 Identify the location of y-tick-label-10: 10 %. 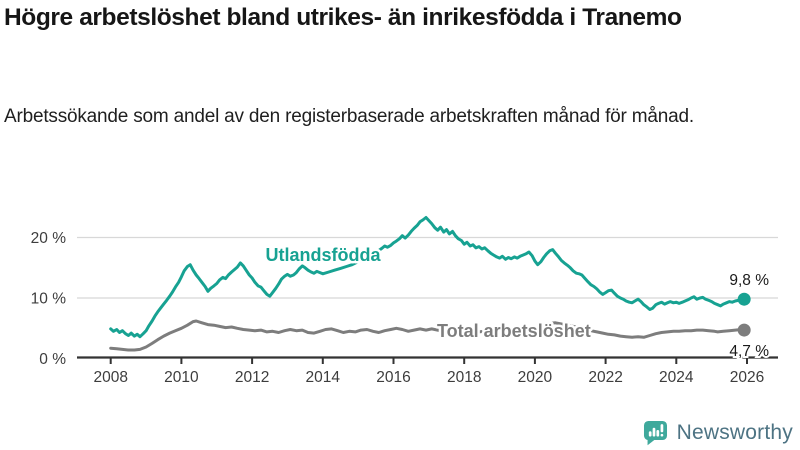
(49, 299).